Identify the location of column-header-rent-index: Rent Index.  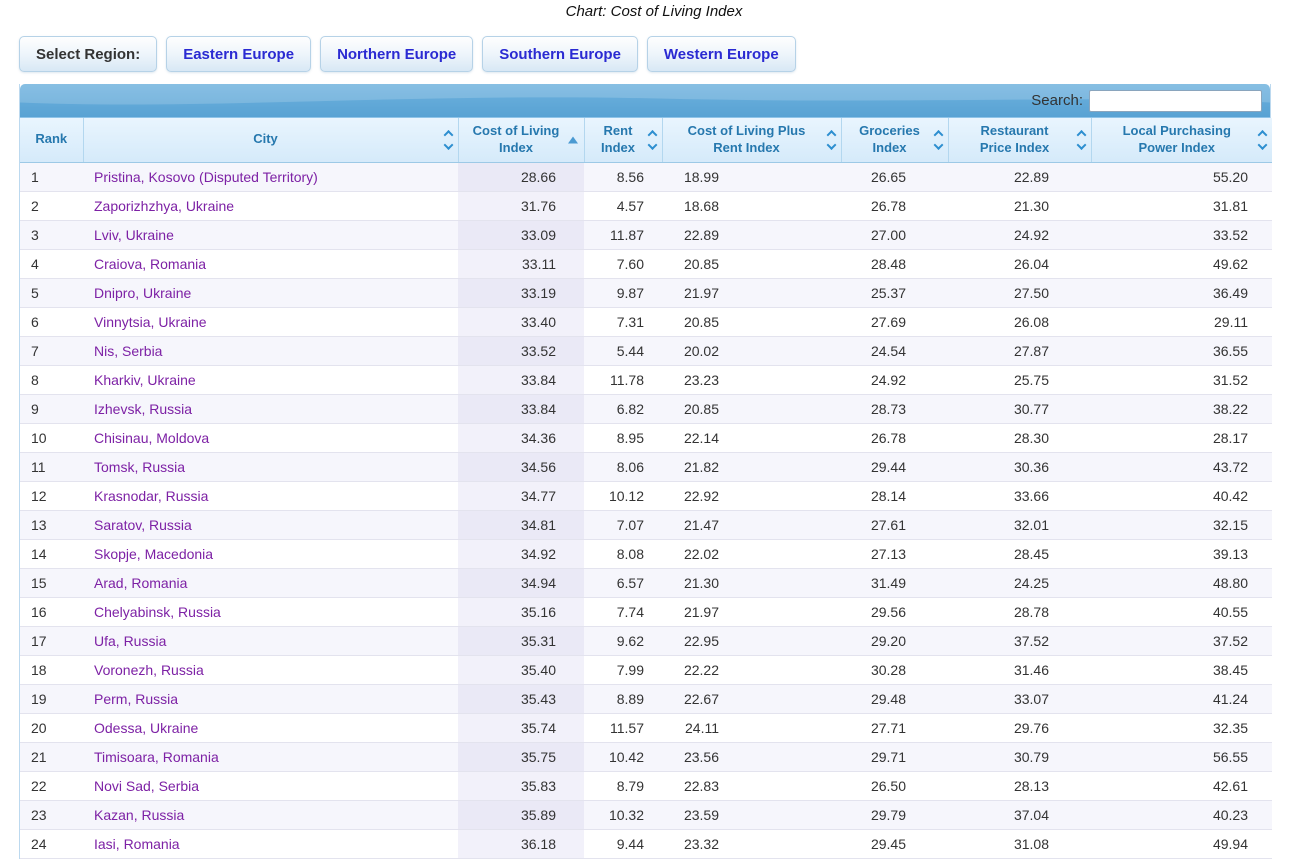
(623, 140).